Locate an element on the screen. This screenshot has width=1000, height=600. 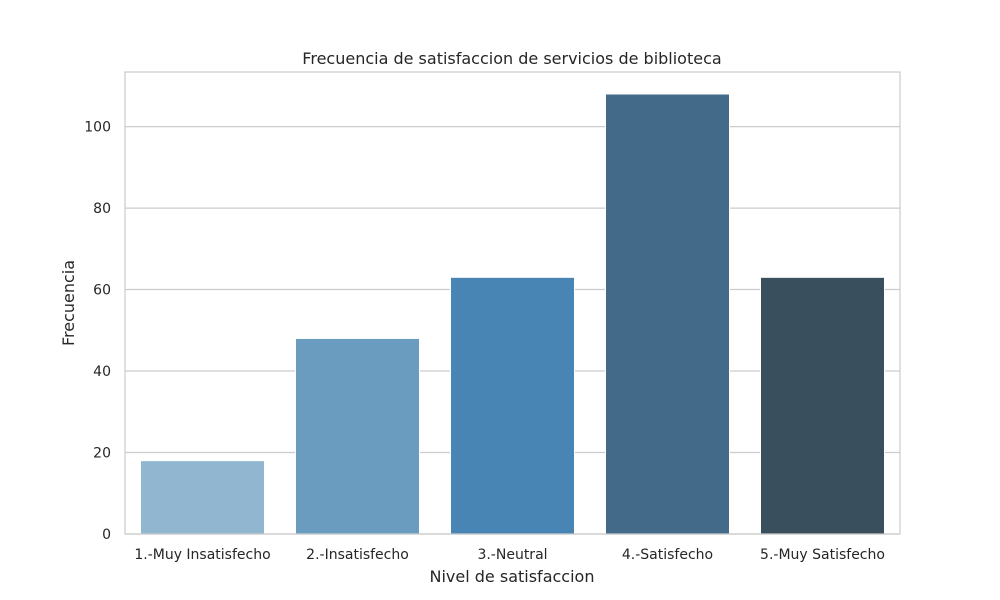
y-tick-label: 40 is located at coordinates (102, 372).